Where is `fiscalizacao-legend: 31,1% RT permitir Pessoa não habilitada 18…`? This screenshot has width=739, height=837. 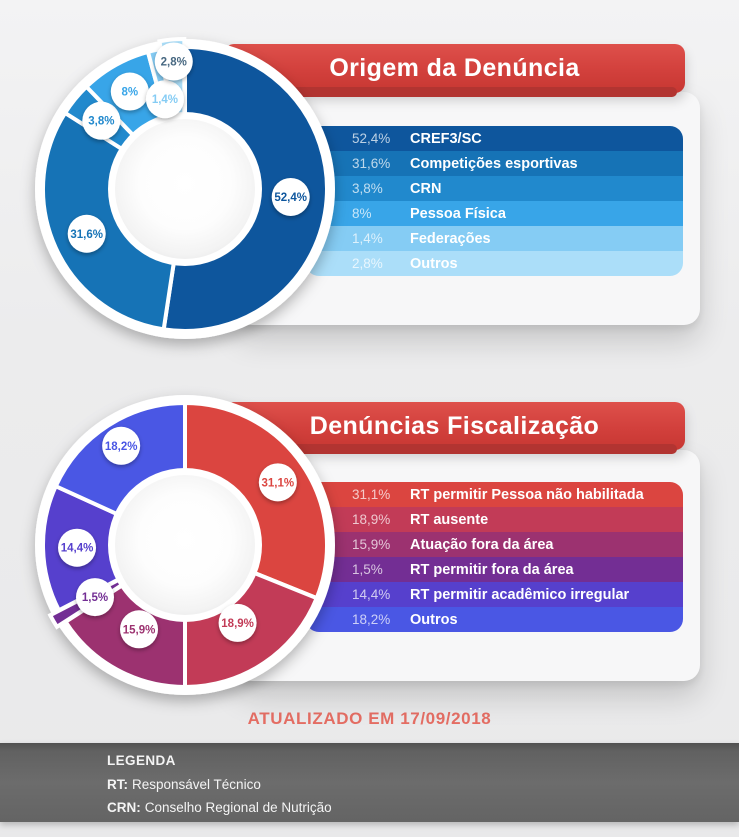 fiscalizacao-legend: 31,1% RT permitir Pessoa não habilitada 18… is located at coordinates (494, 557).